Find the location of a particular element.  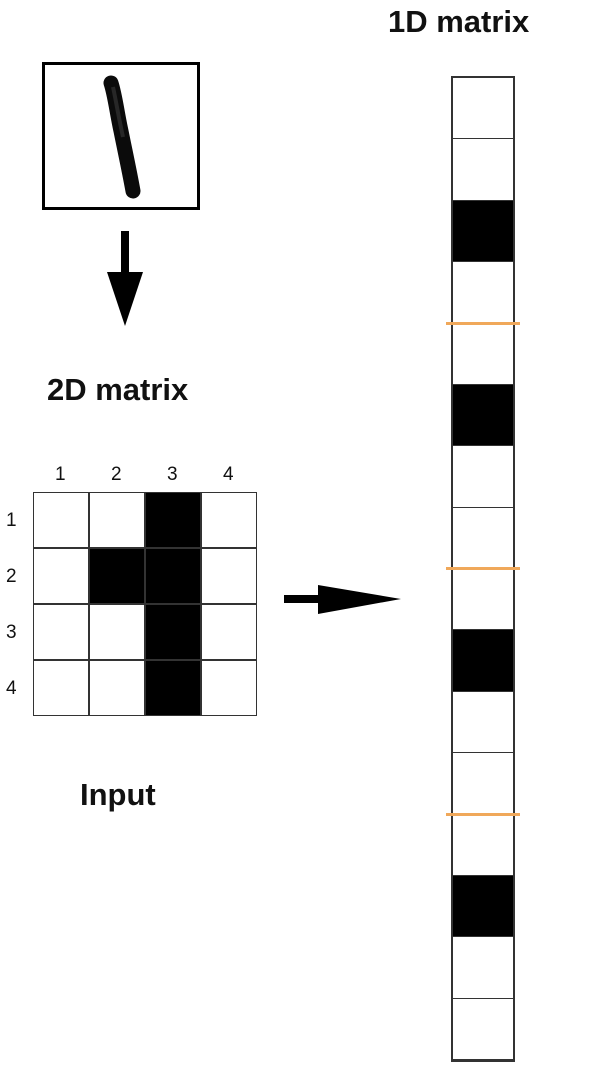

matrix-cell-r3-c3 is located at coordinates (173, 632).